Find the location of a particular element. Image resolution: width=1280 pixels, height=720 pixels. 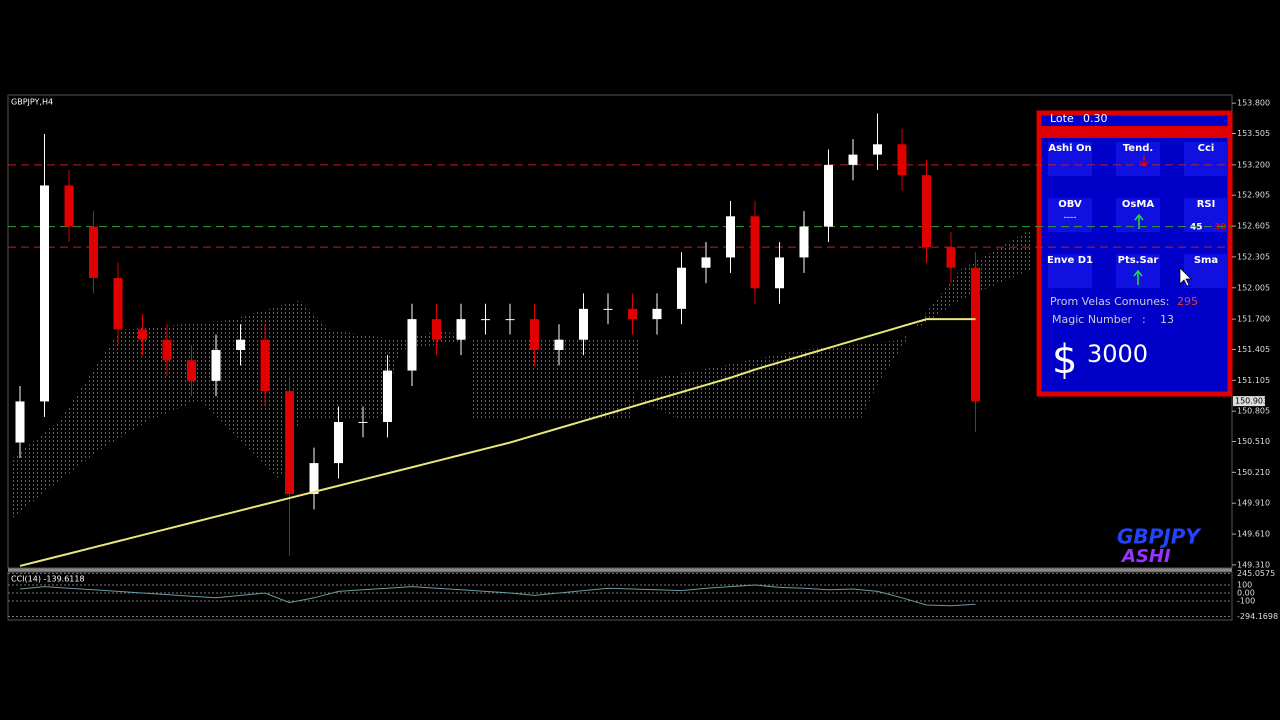

rsi-low: 45 is located at coordinates (1196, 228).